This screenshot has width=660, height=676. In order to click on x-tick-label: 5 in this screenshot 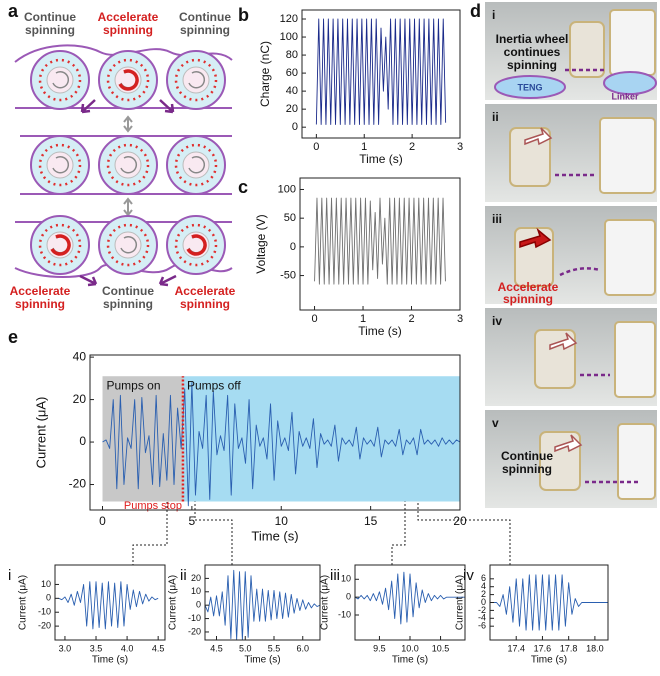, I will do `click(192, 521)`.